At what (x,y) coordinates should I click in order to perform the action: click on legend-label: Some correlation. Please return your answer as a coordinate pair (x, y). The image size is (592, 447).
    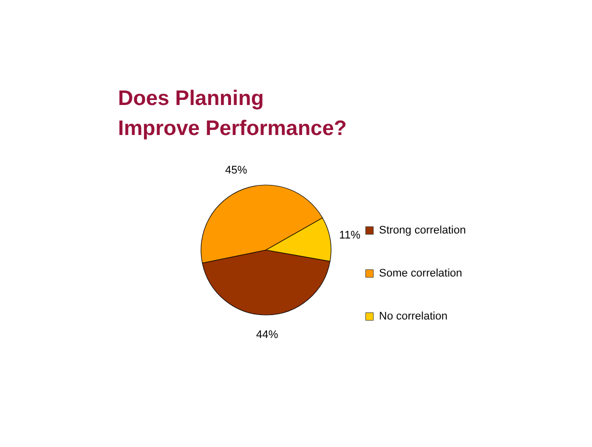
    Looking at the image, I should click on (420, 274).